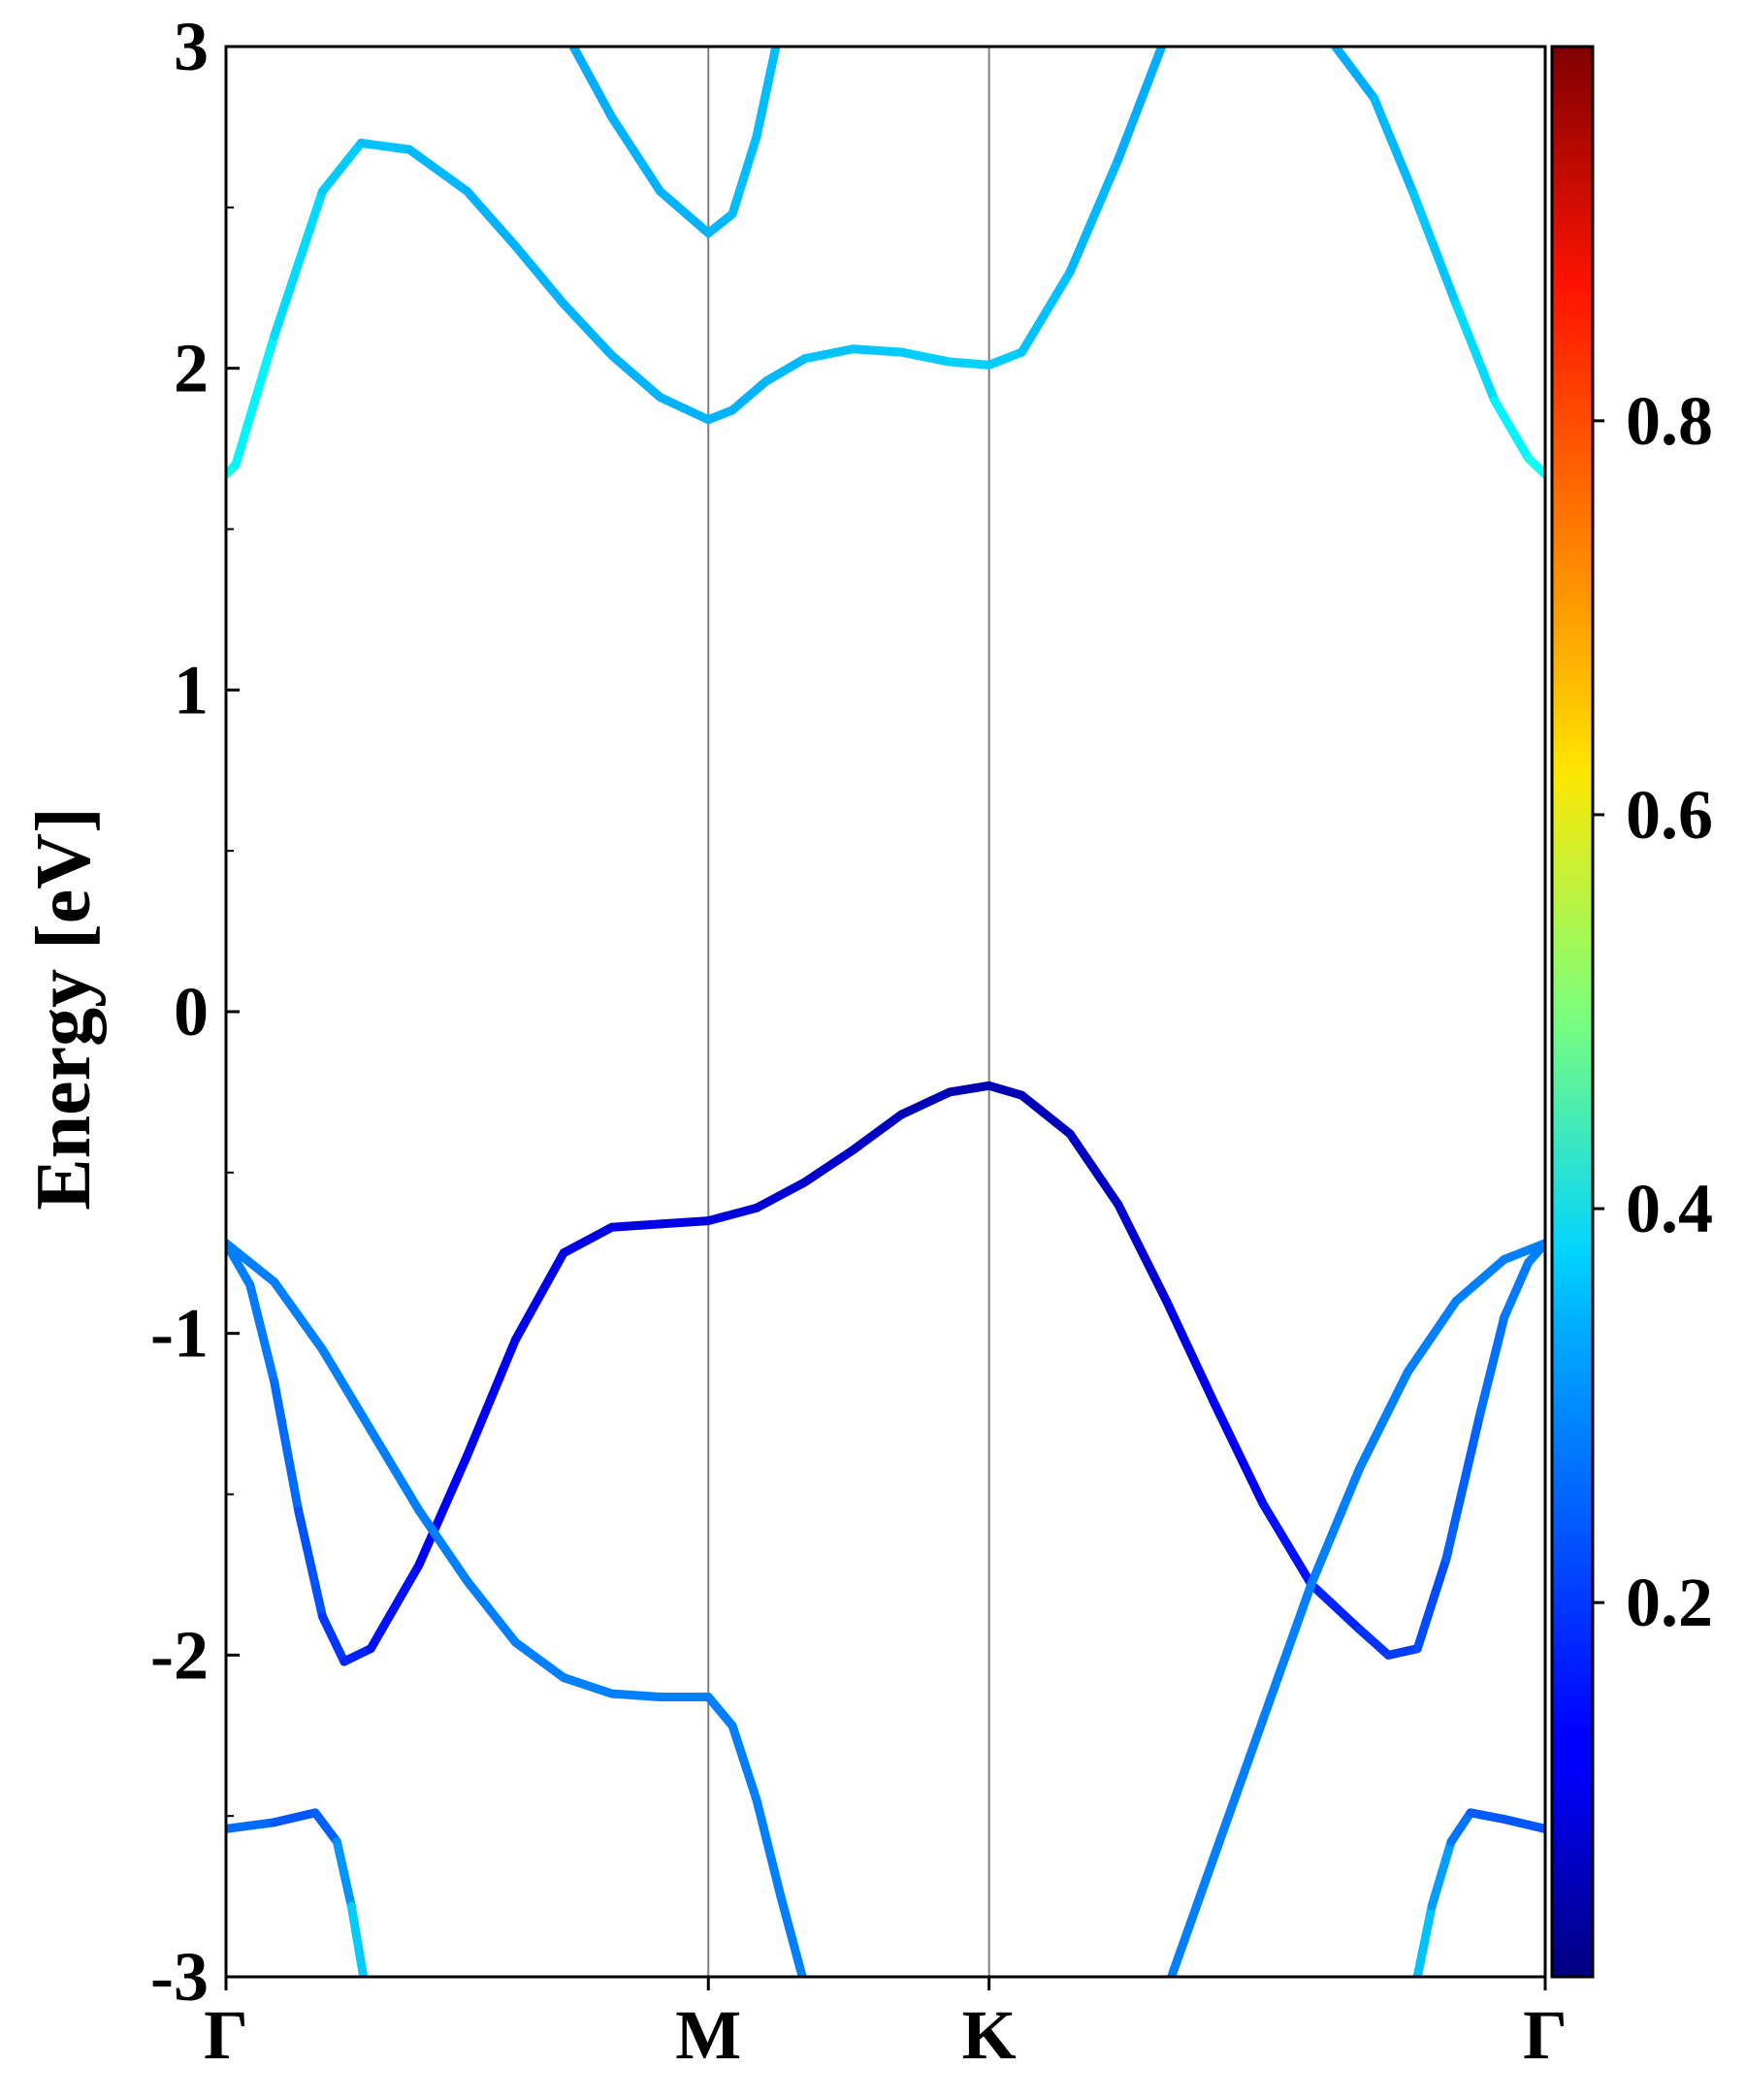 The height and width of the screenshot is (2100, 1746). What do you see at coordinates (179, 1334) in the screenshot?
I see `y-tick-label: -1` at bounding box center [179, 1334].